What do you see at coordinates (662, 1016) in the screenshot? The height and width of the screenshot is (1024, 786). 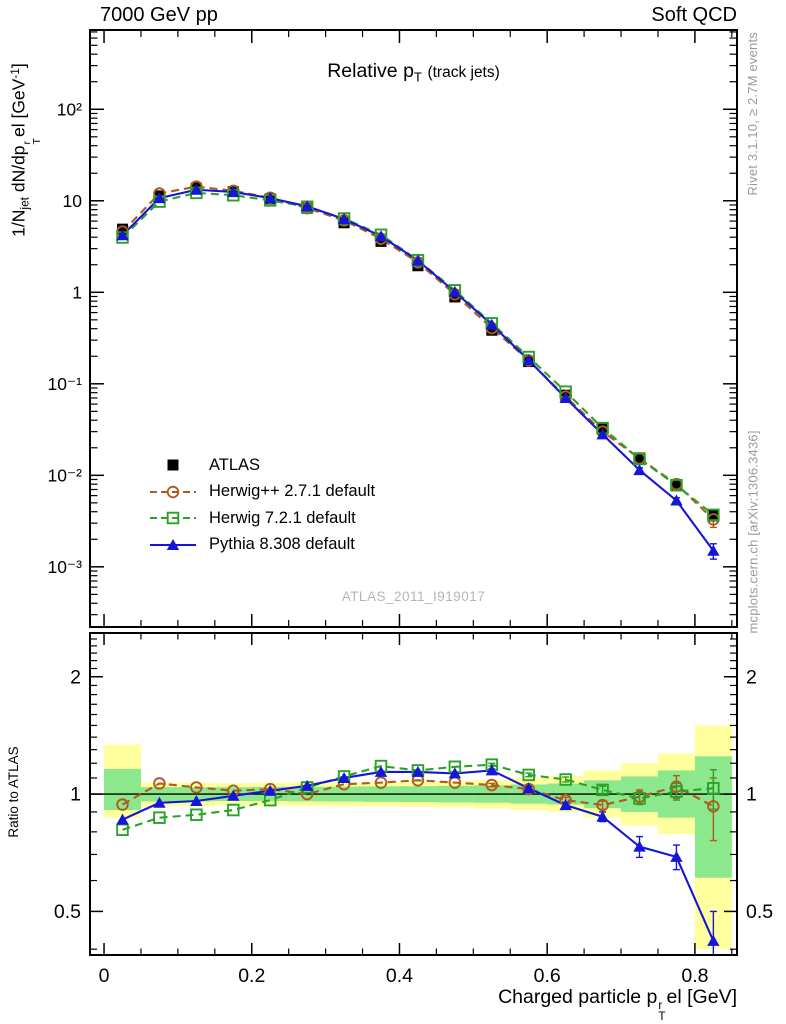 I see `x-title-stack-sub: T` at bounding box center [662, 1016].